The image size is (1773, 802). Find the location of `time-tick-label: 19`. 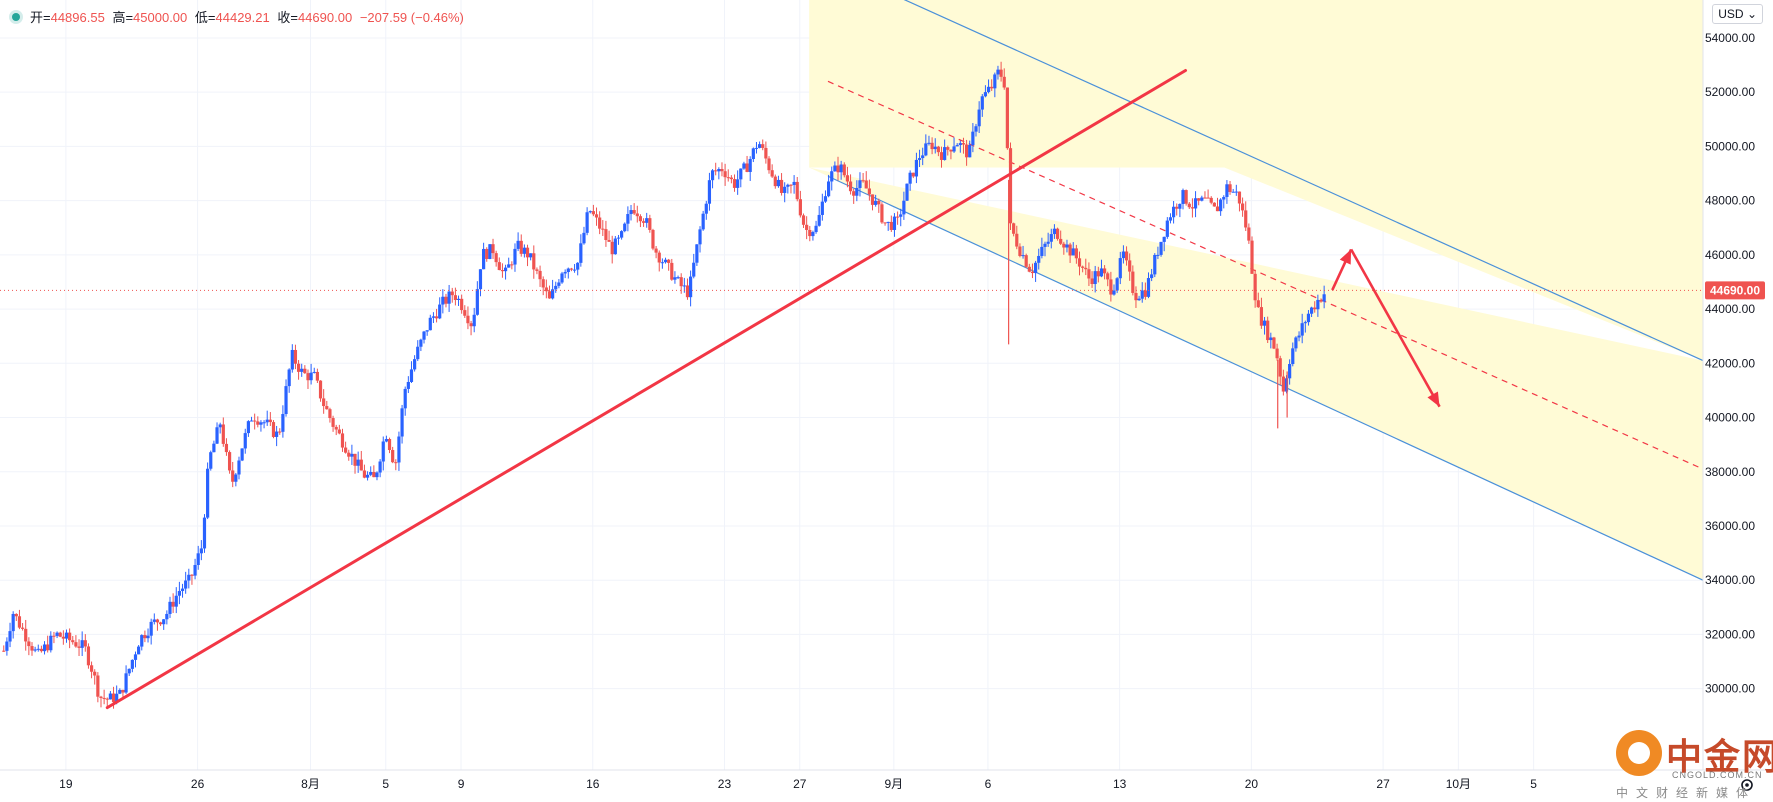

time-tick-label: 19 is located at coordinates (66, 784).